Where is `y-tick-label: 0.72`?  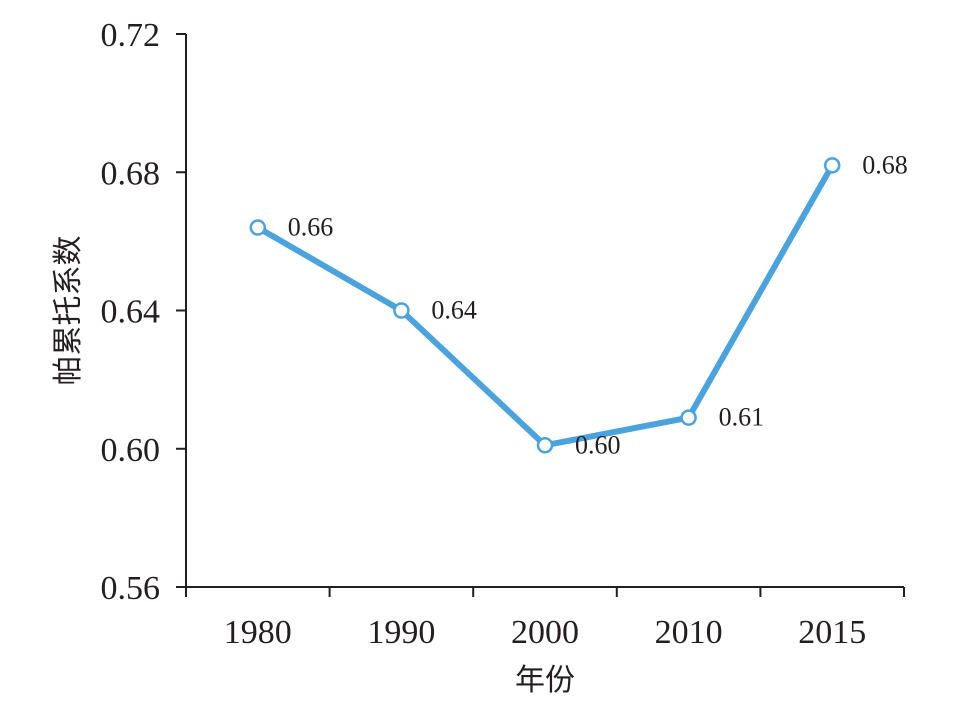 y-tick-label: 0.72 is located at coordinates (131, 35).